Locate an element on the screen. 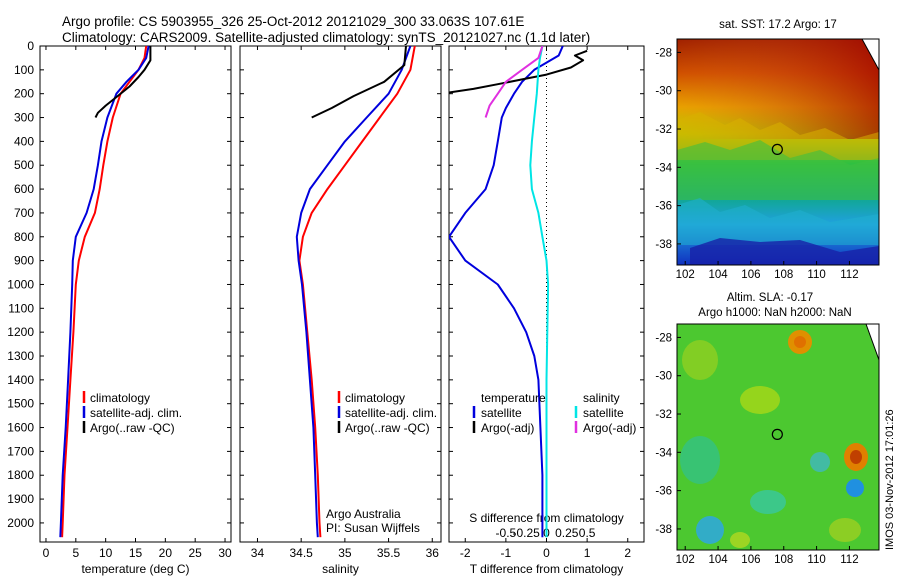 This screenshot has height=580, width=900. x-tick-label: 5 is located at coordinates (75, 553).